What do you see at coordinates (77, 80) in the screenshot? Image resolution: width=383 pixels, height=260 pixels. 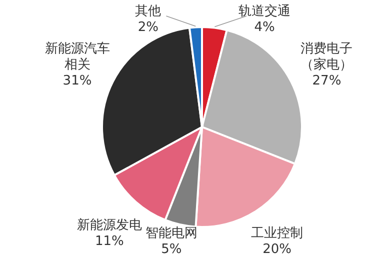 I see `data-label: 31%` at bounding box center [77, 80].